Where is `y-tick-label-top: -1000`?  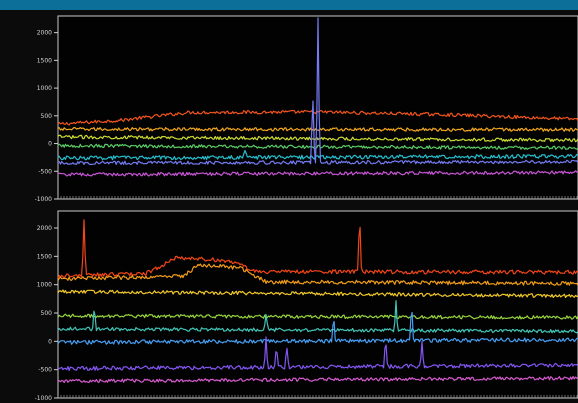
y-tick-label-top: -1000 is located at coordinates (44, 199).